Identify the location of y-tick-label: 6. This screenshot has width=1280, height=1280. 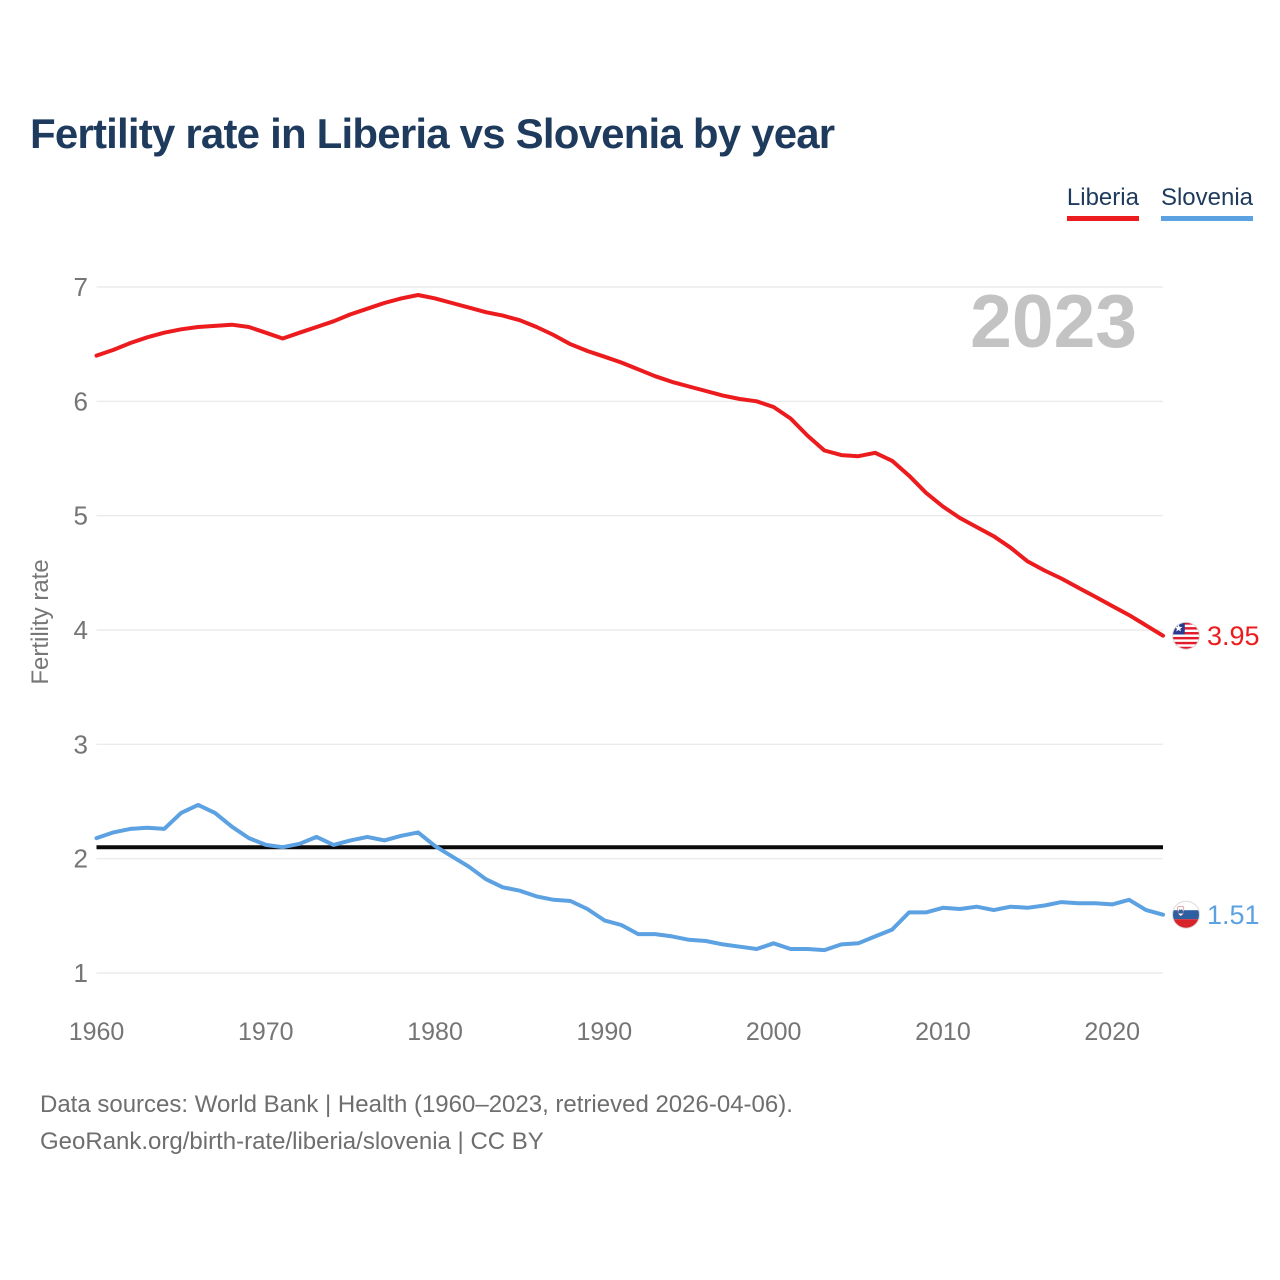
(81, 401).